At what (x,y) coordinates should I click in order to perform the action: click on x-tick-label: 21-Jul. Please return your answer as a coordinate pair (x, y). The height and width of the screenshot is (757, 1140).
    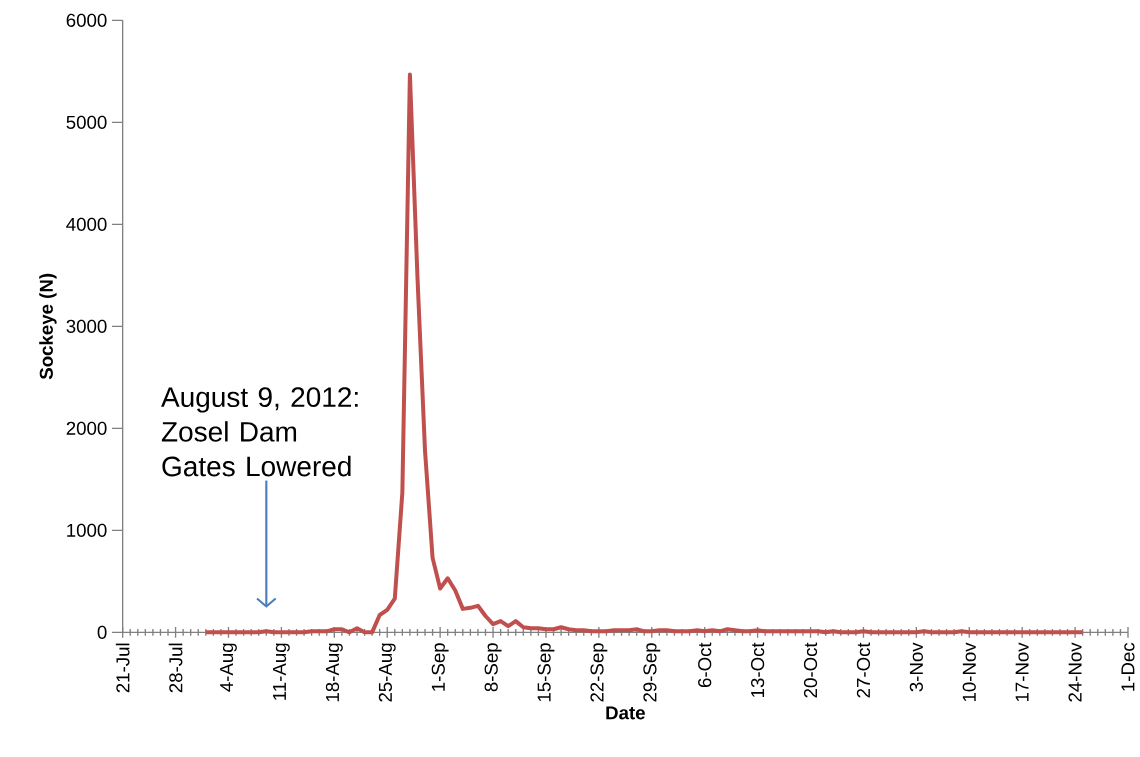
    Looking at the image, I should click on (122, 668).